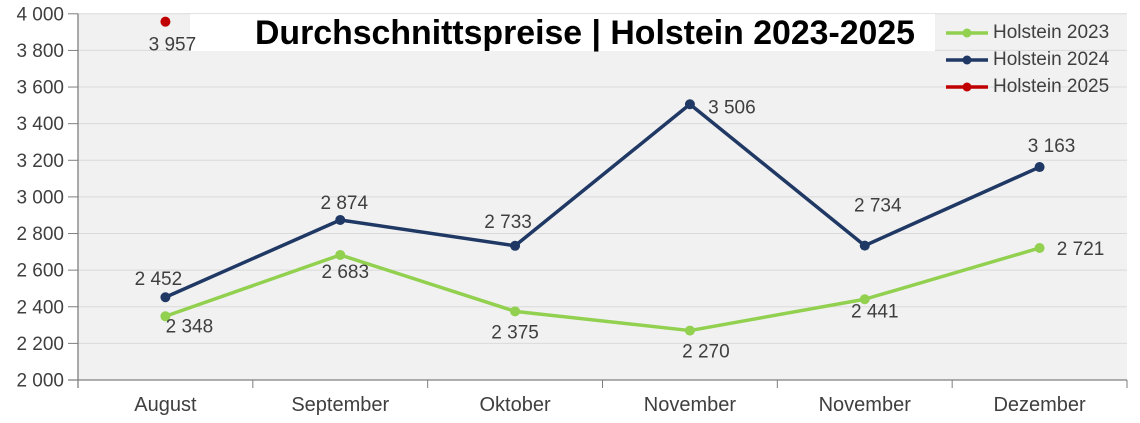 Image resolution: width=1140 pixels, height=423 pixels. I want to click on title-band, so click(562, 32).